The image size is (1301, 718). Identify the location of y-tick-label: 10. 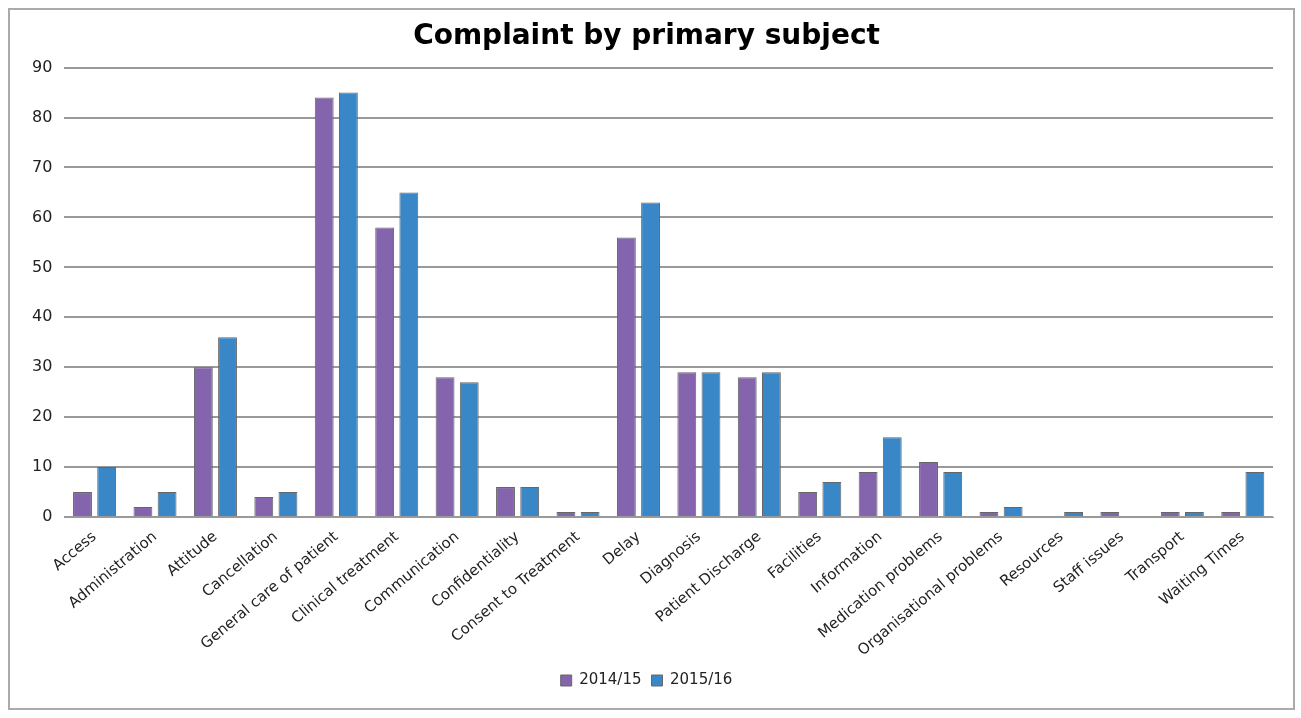
(42, 466).